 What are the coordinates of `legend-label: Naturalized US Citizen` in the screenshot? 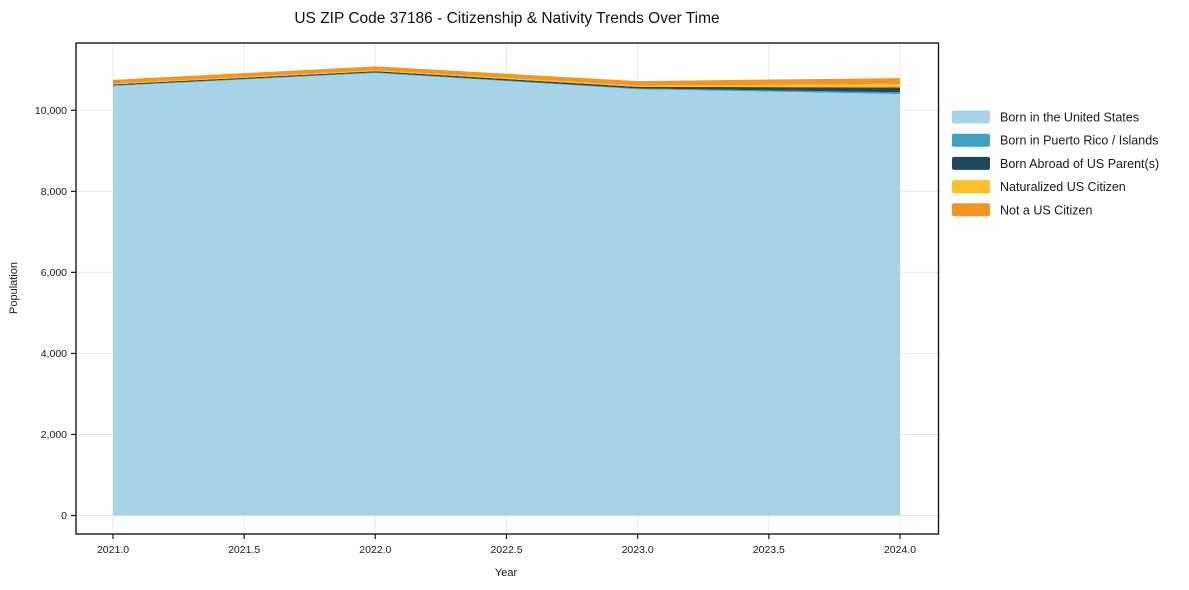 It's located at (1063, 187).